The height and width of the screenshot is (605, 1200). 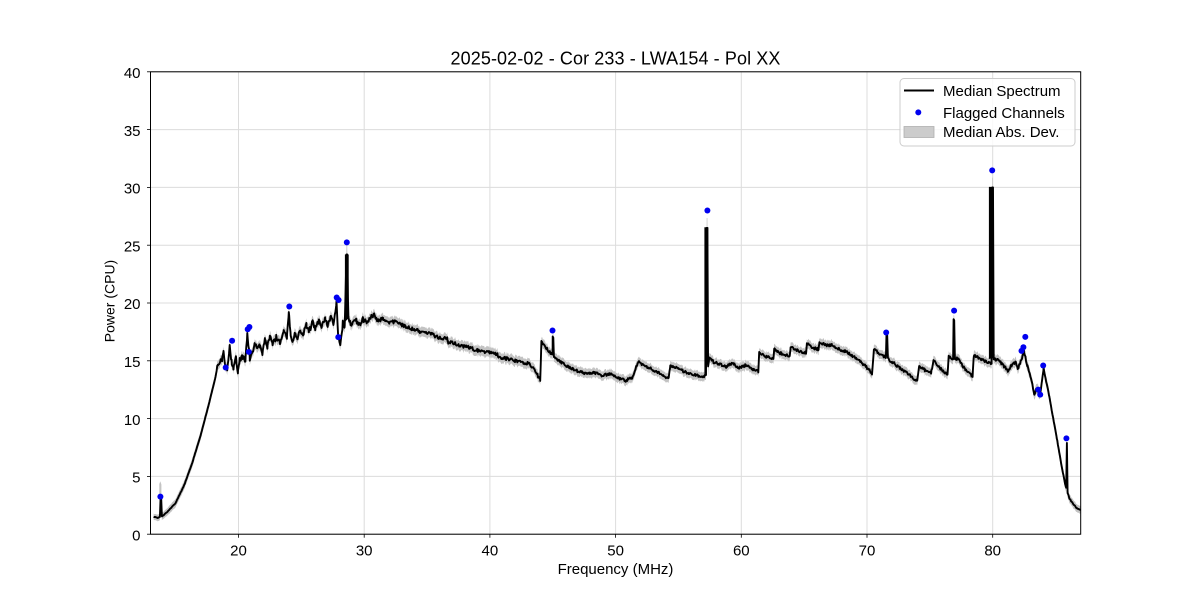 I want to click on svg-text: Median Spectrum, so click(x=1002, y=91).